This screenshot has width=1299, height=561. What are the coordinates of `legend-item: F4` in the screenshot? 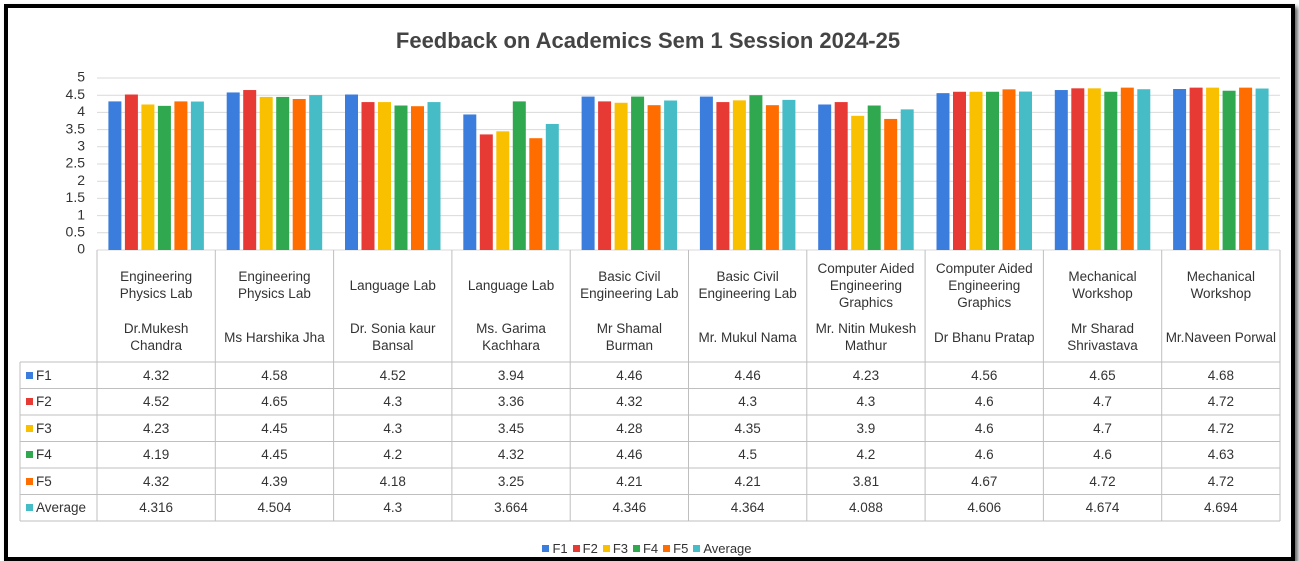 It's located at (645, 548).